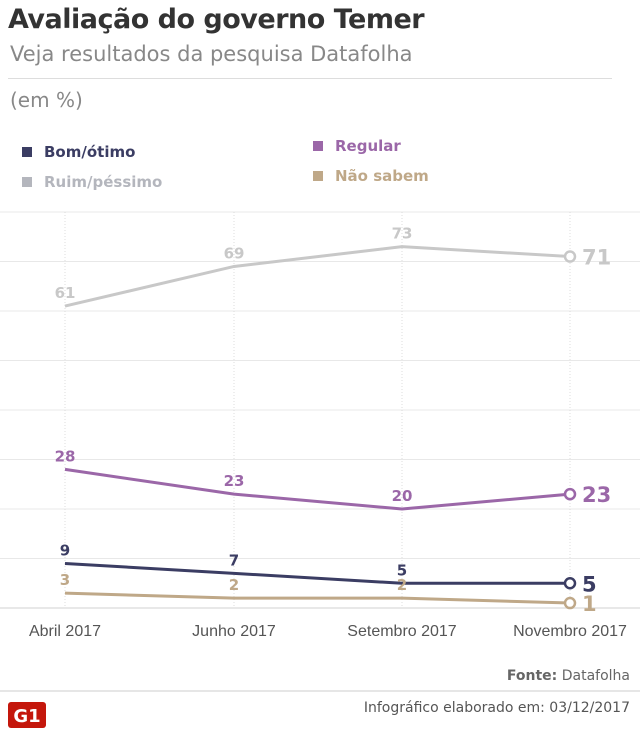  What do you see at coordinates (402, 234) in the screenshot?
I see `data-label: 73` at bounding box center [402, 234].